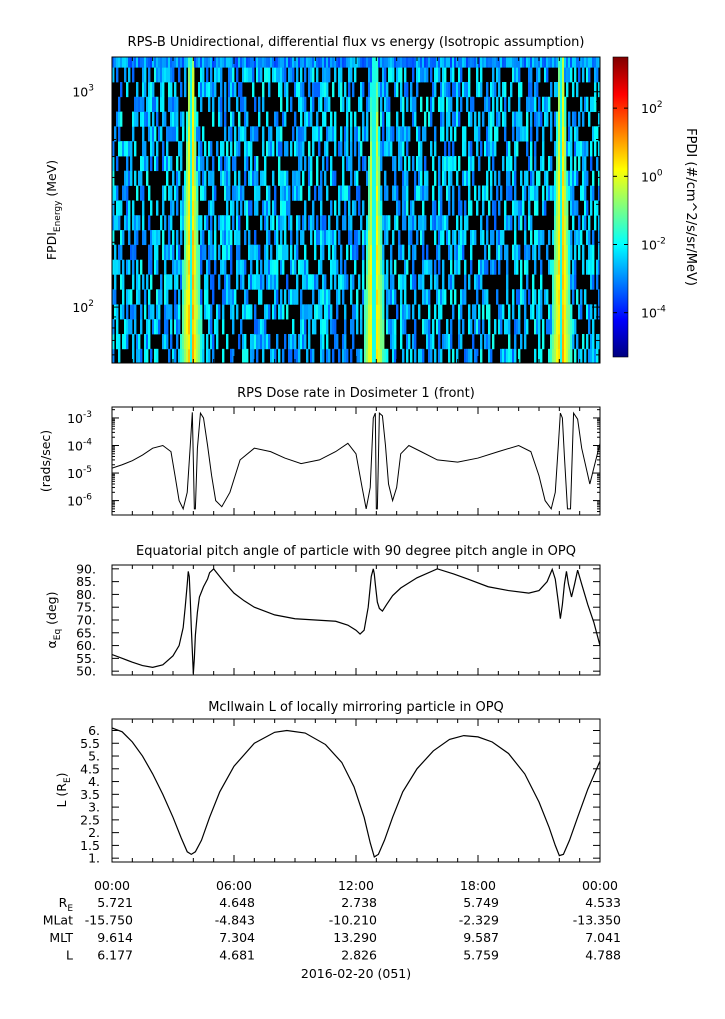 The width and height of the screenshot is (725, 1019). I want to click on l-shell-y-label: L (RE), so click(63, 789).